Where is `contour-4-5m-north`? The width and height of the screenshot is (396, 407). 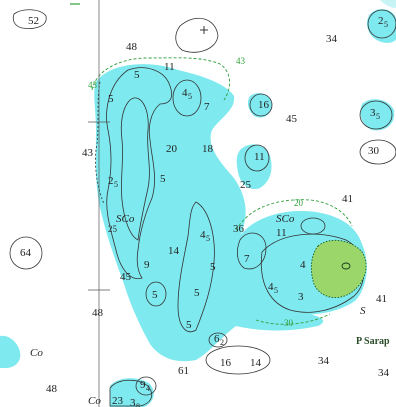 contour-4-5m-north is located at coordinates (187, 98).